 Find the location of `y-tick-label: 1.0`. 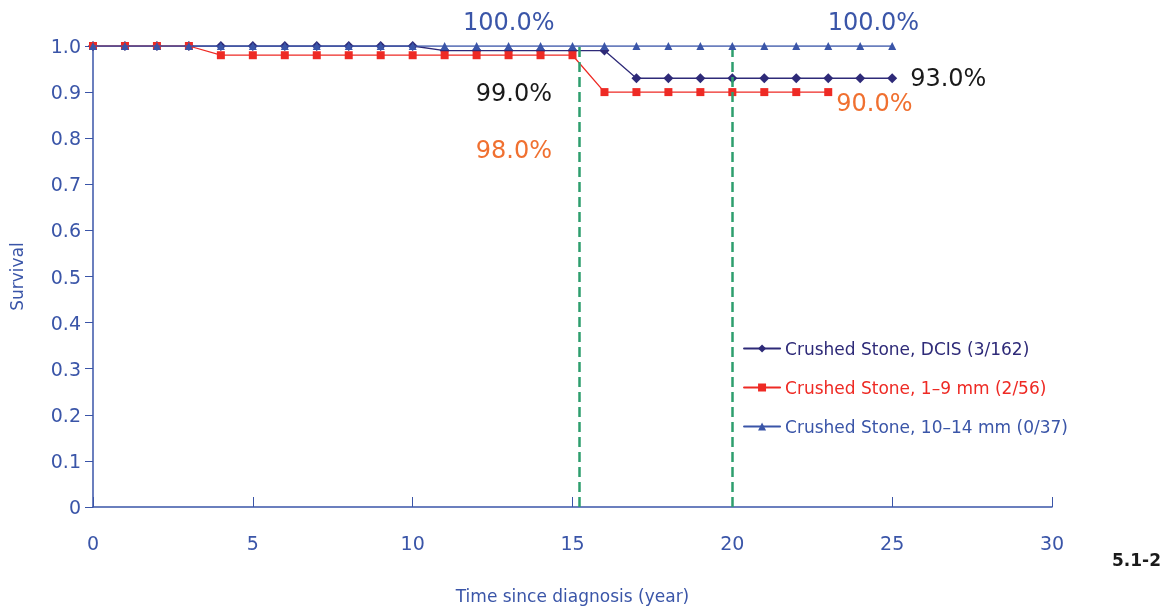

y-tick-label: 1.0 is located at coordinates (65, 46).